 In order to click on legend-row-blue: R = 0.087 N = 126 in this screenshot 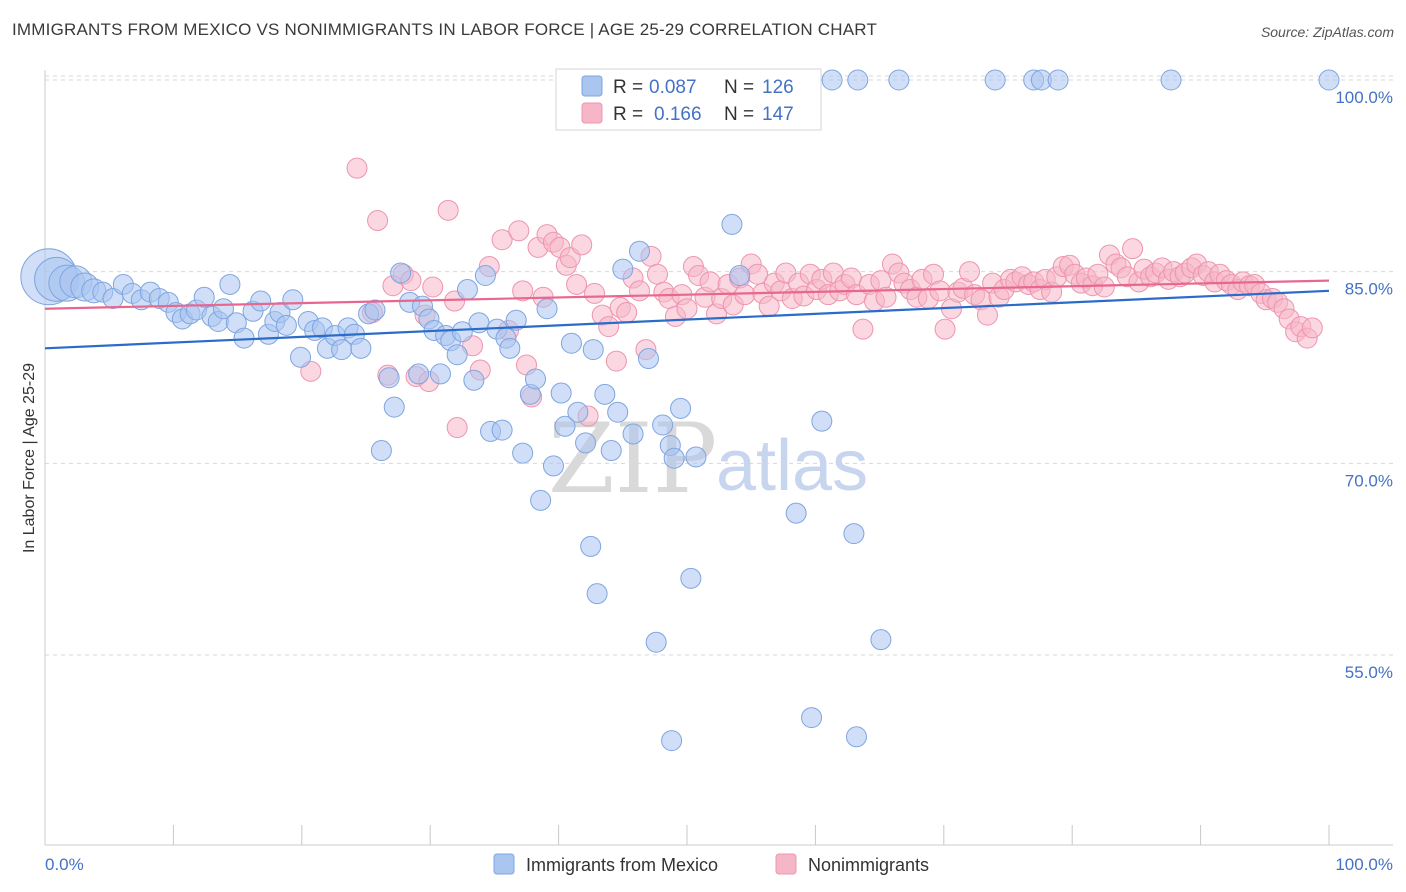, I will do `click(687, 86)`.